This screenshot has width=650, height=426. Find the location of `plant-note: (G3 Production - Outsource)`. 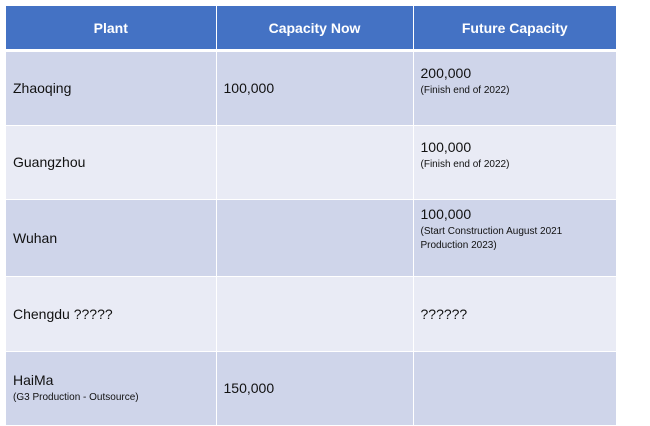

plant-note: (G3 Production - Outsource) is located at coordinates (76, 397).